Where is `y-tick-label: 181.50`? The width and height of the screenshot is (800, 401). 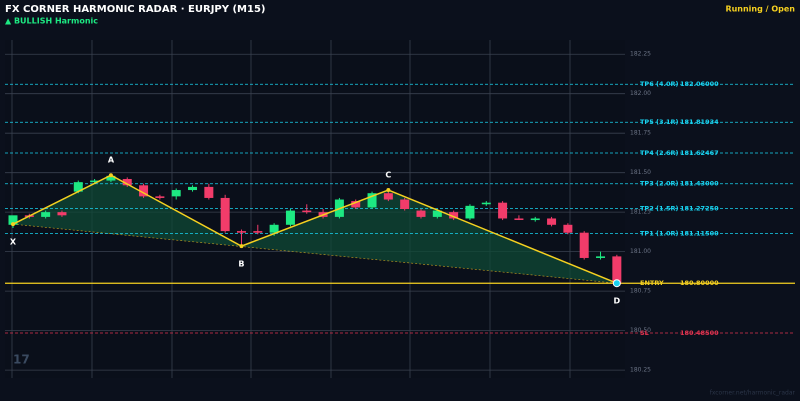
y-tick-label: 181.50 is located at coordinates (640, 172).